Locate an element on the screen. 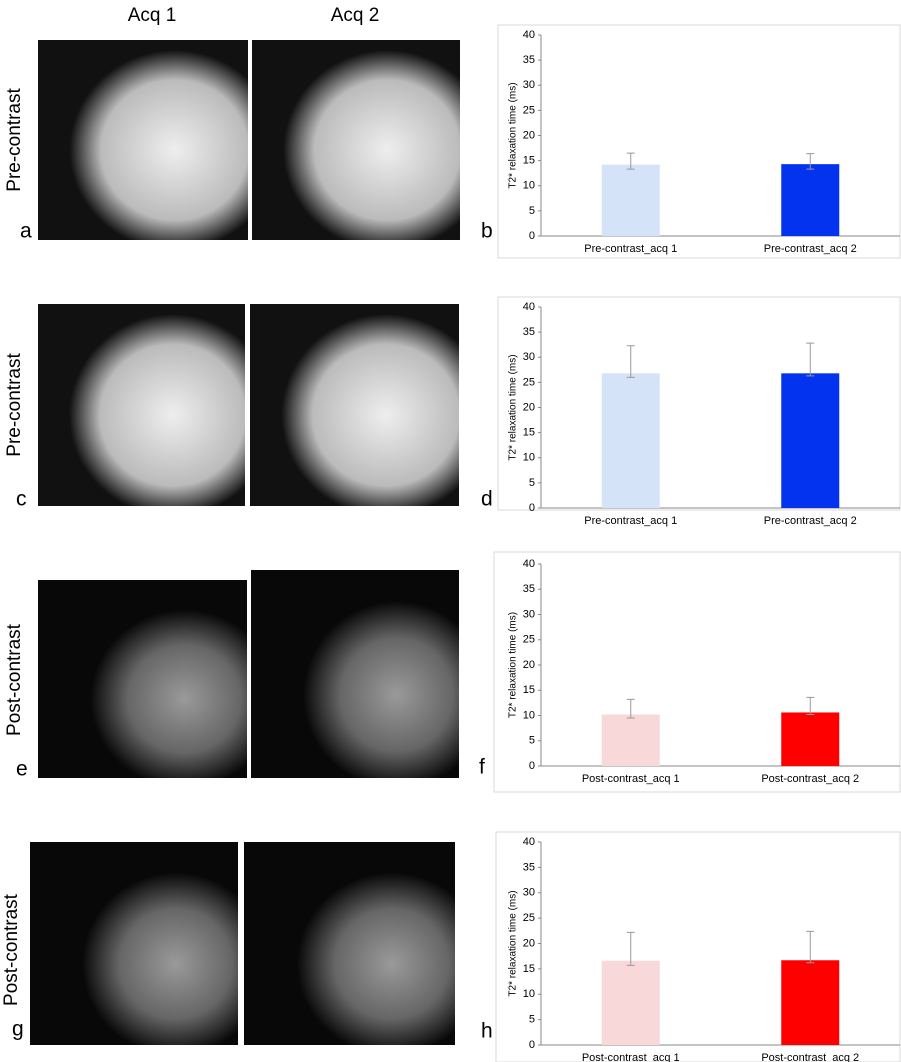  panel-letter: g is located at coordinates (18, 1029).